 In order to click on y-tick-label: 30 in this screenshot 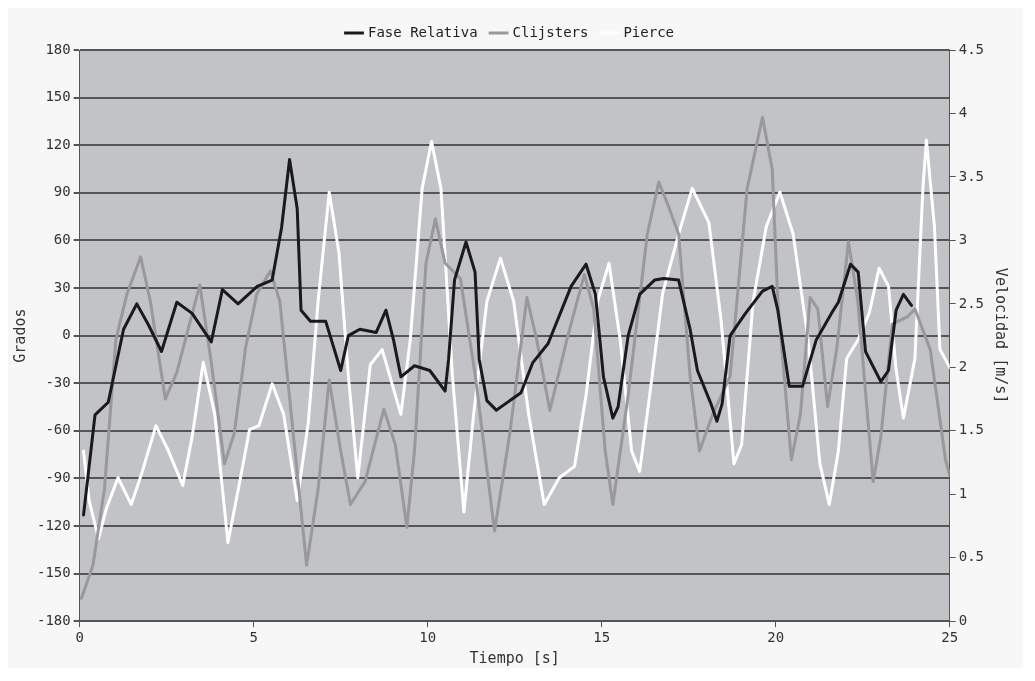, I will do `click(62, 286)`.